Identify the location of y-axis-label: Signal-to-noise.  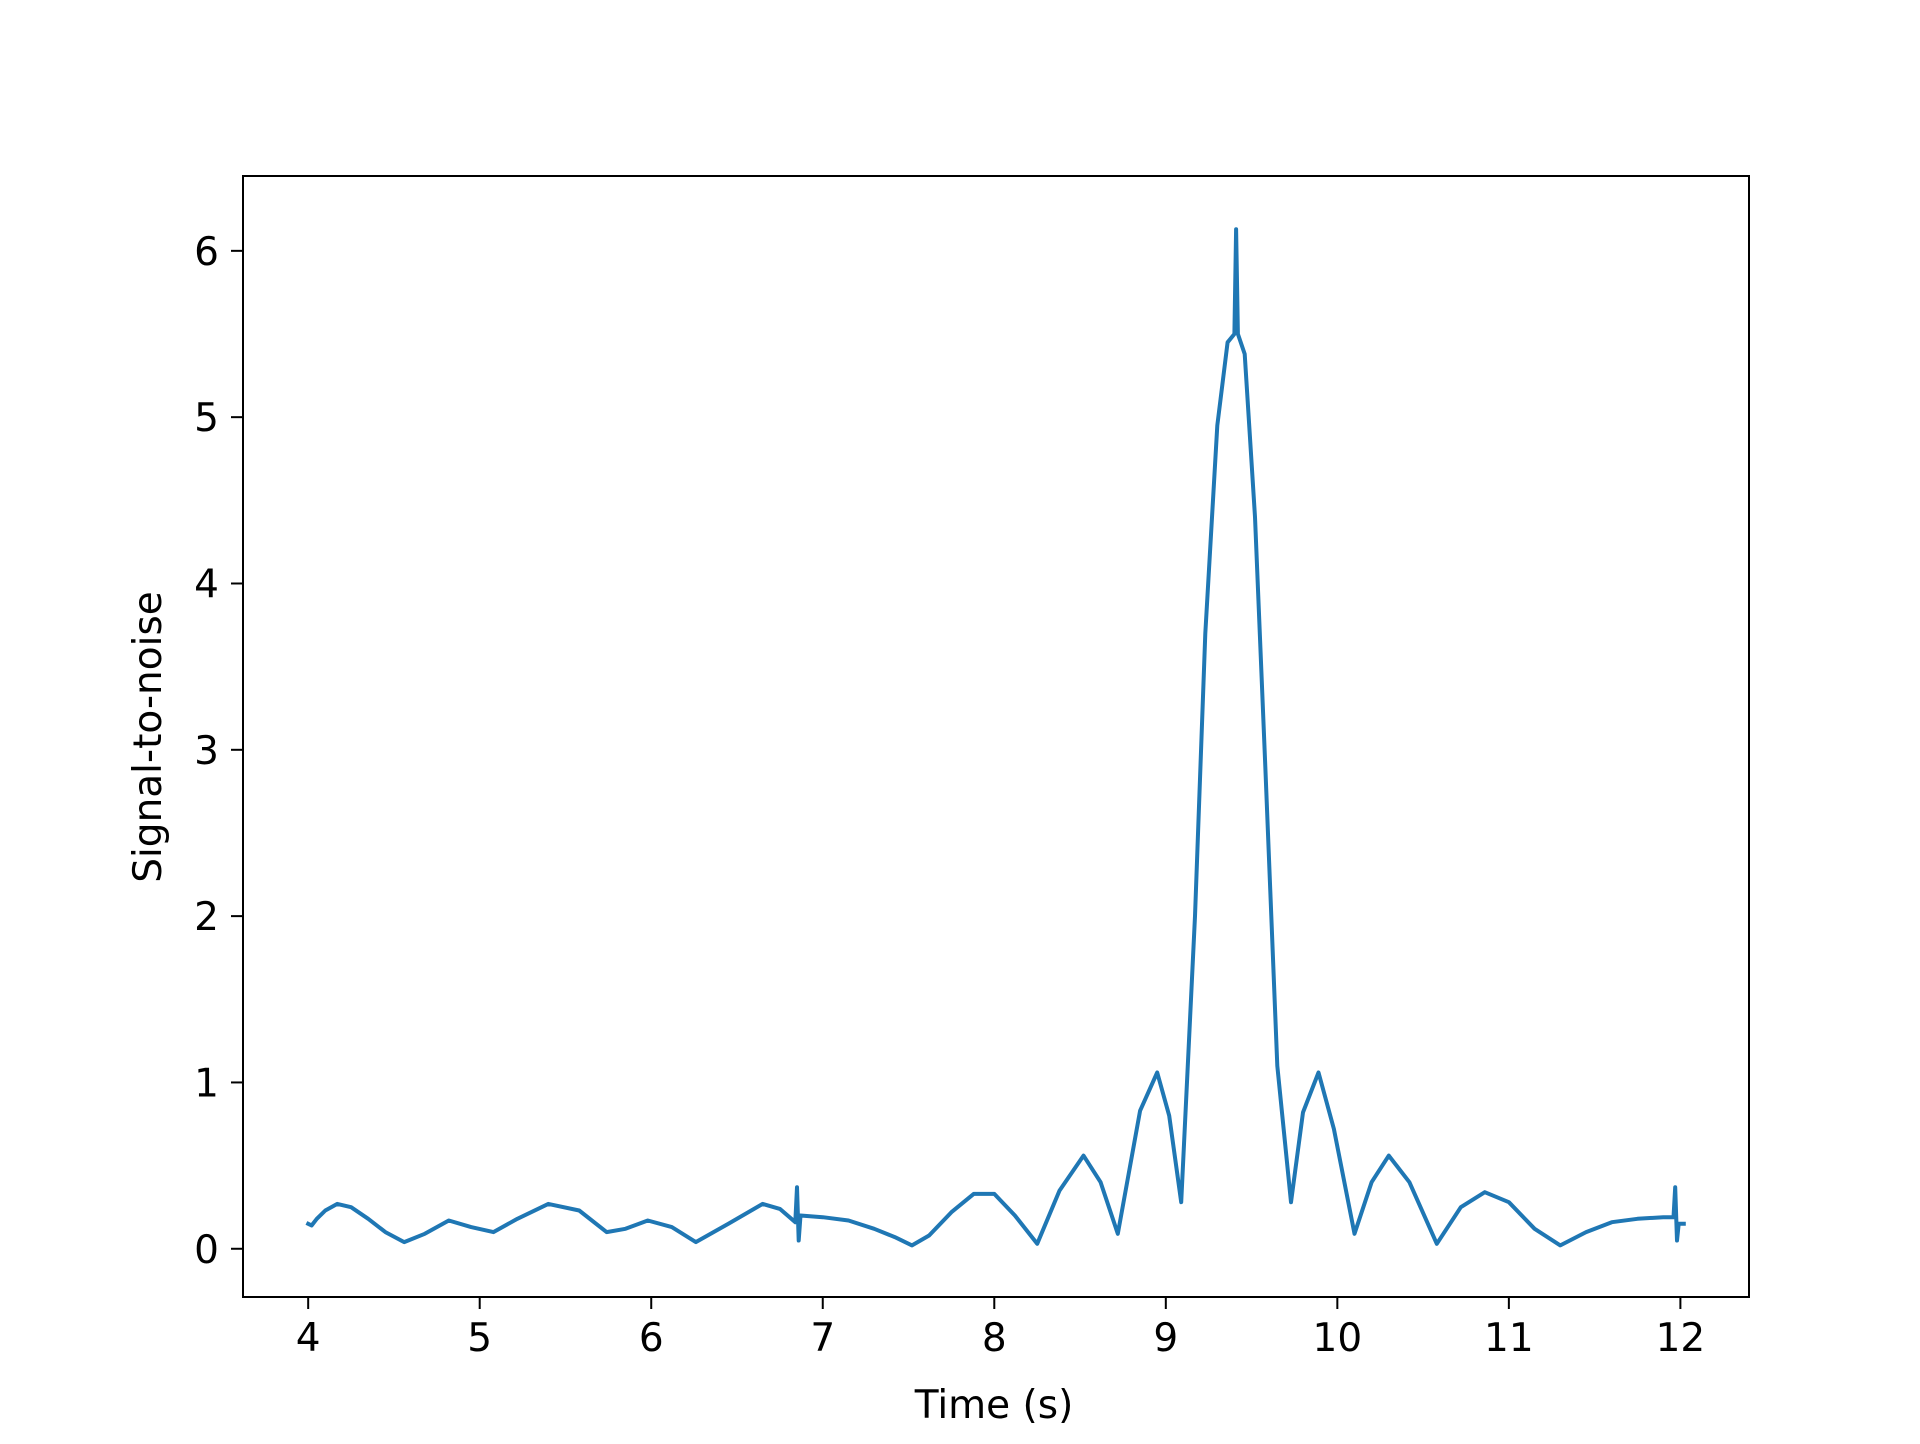
(148, 737).